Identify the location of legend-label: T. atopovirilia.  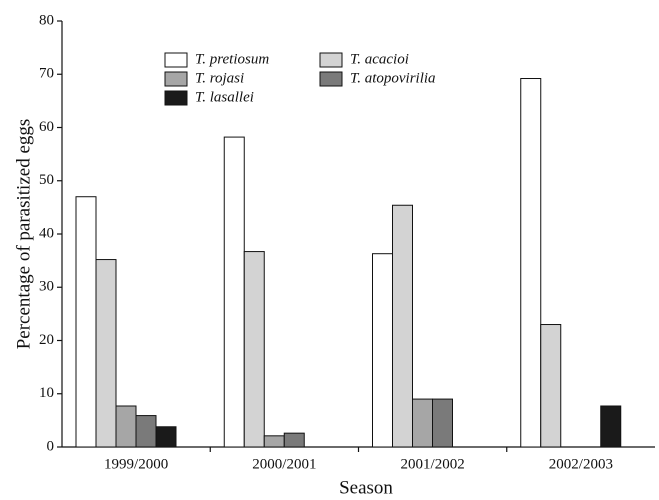
(393, 78).